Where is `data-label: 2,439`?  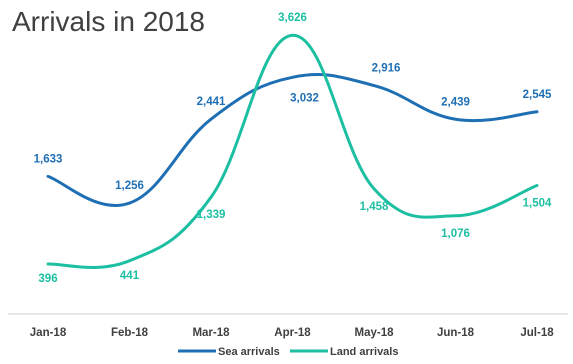 data-label: 2,439 is located at coordinates (455, 102).